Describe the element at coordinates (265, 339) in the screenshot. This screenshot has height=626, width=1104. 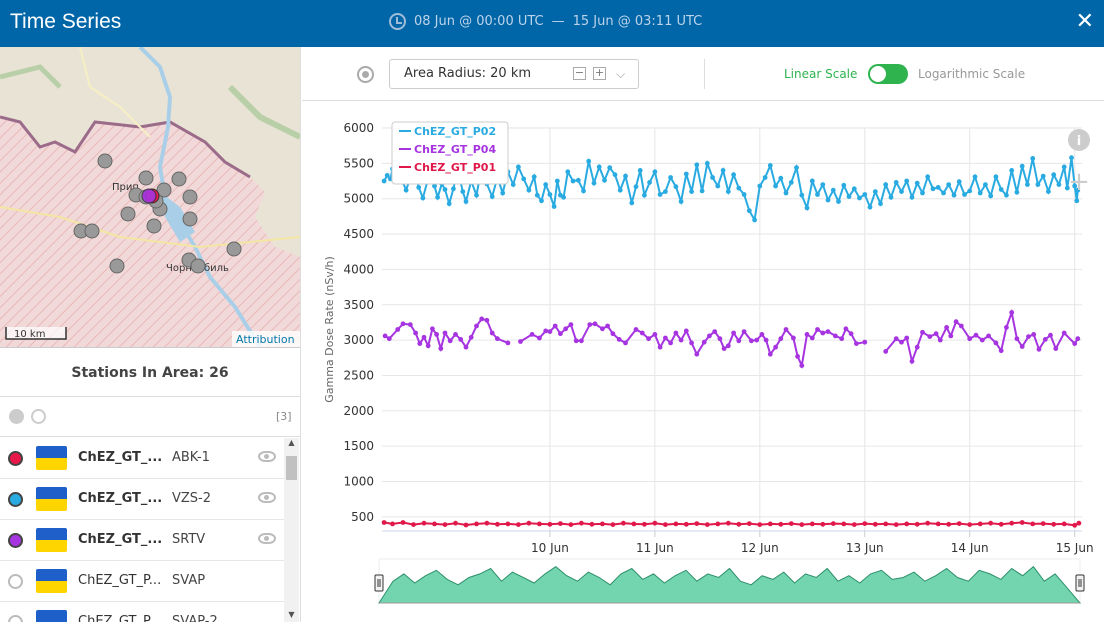
I see `attribution-link: Attribution` at that location.